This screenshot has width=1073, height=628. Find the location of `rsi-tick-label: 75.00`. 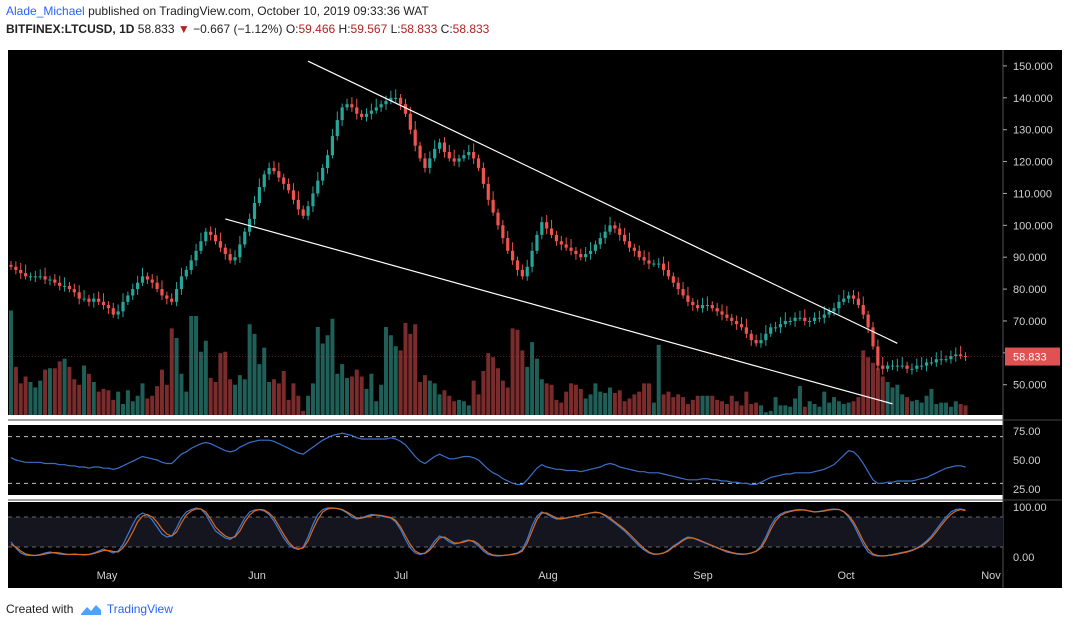

rsi-tick-label: 75.00 is located at coordinates (1027, 432).